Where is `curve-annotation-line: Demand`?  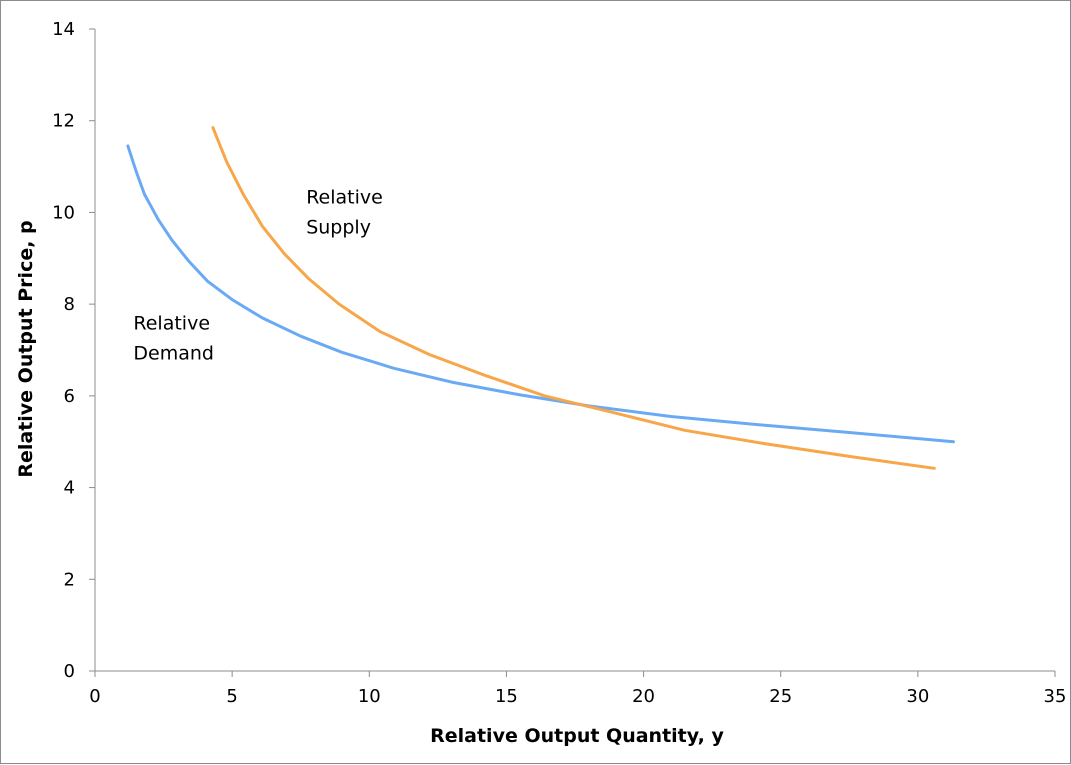
curve-annotation-line: Demand is located at coordinates (173, 353).